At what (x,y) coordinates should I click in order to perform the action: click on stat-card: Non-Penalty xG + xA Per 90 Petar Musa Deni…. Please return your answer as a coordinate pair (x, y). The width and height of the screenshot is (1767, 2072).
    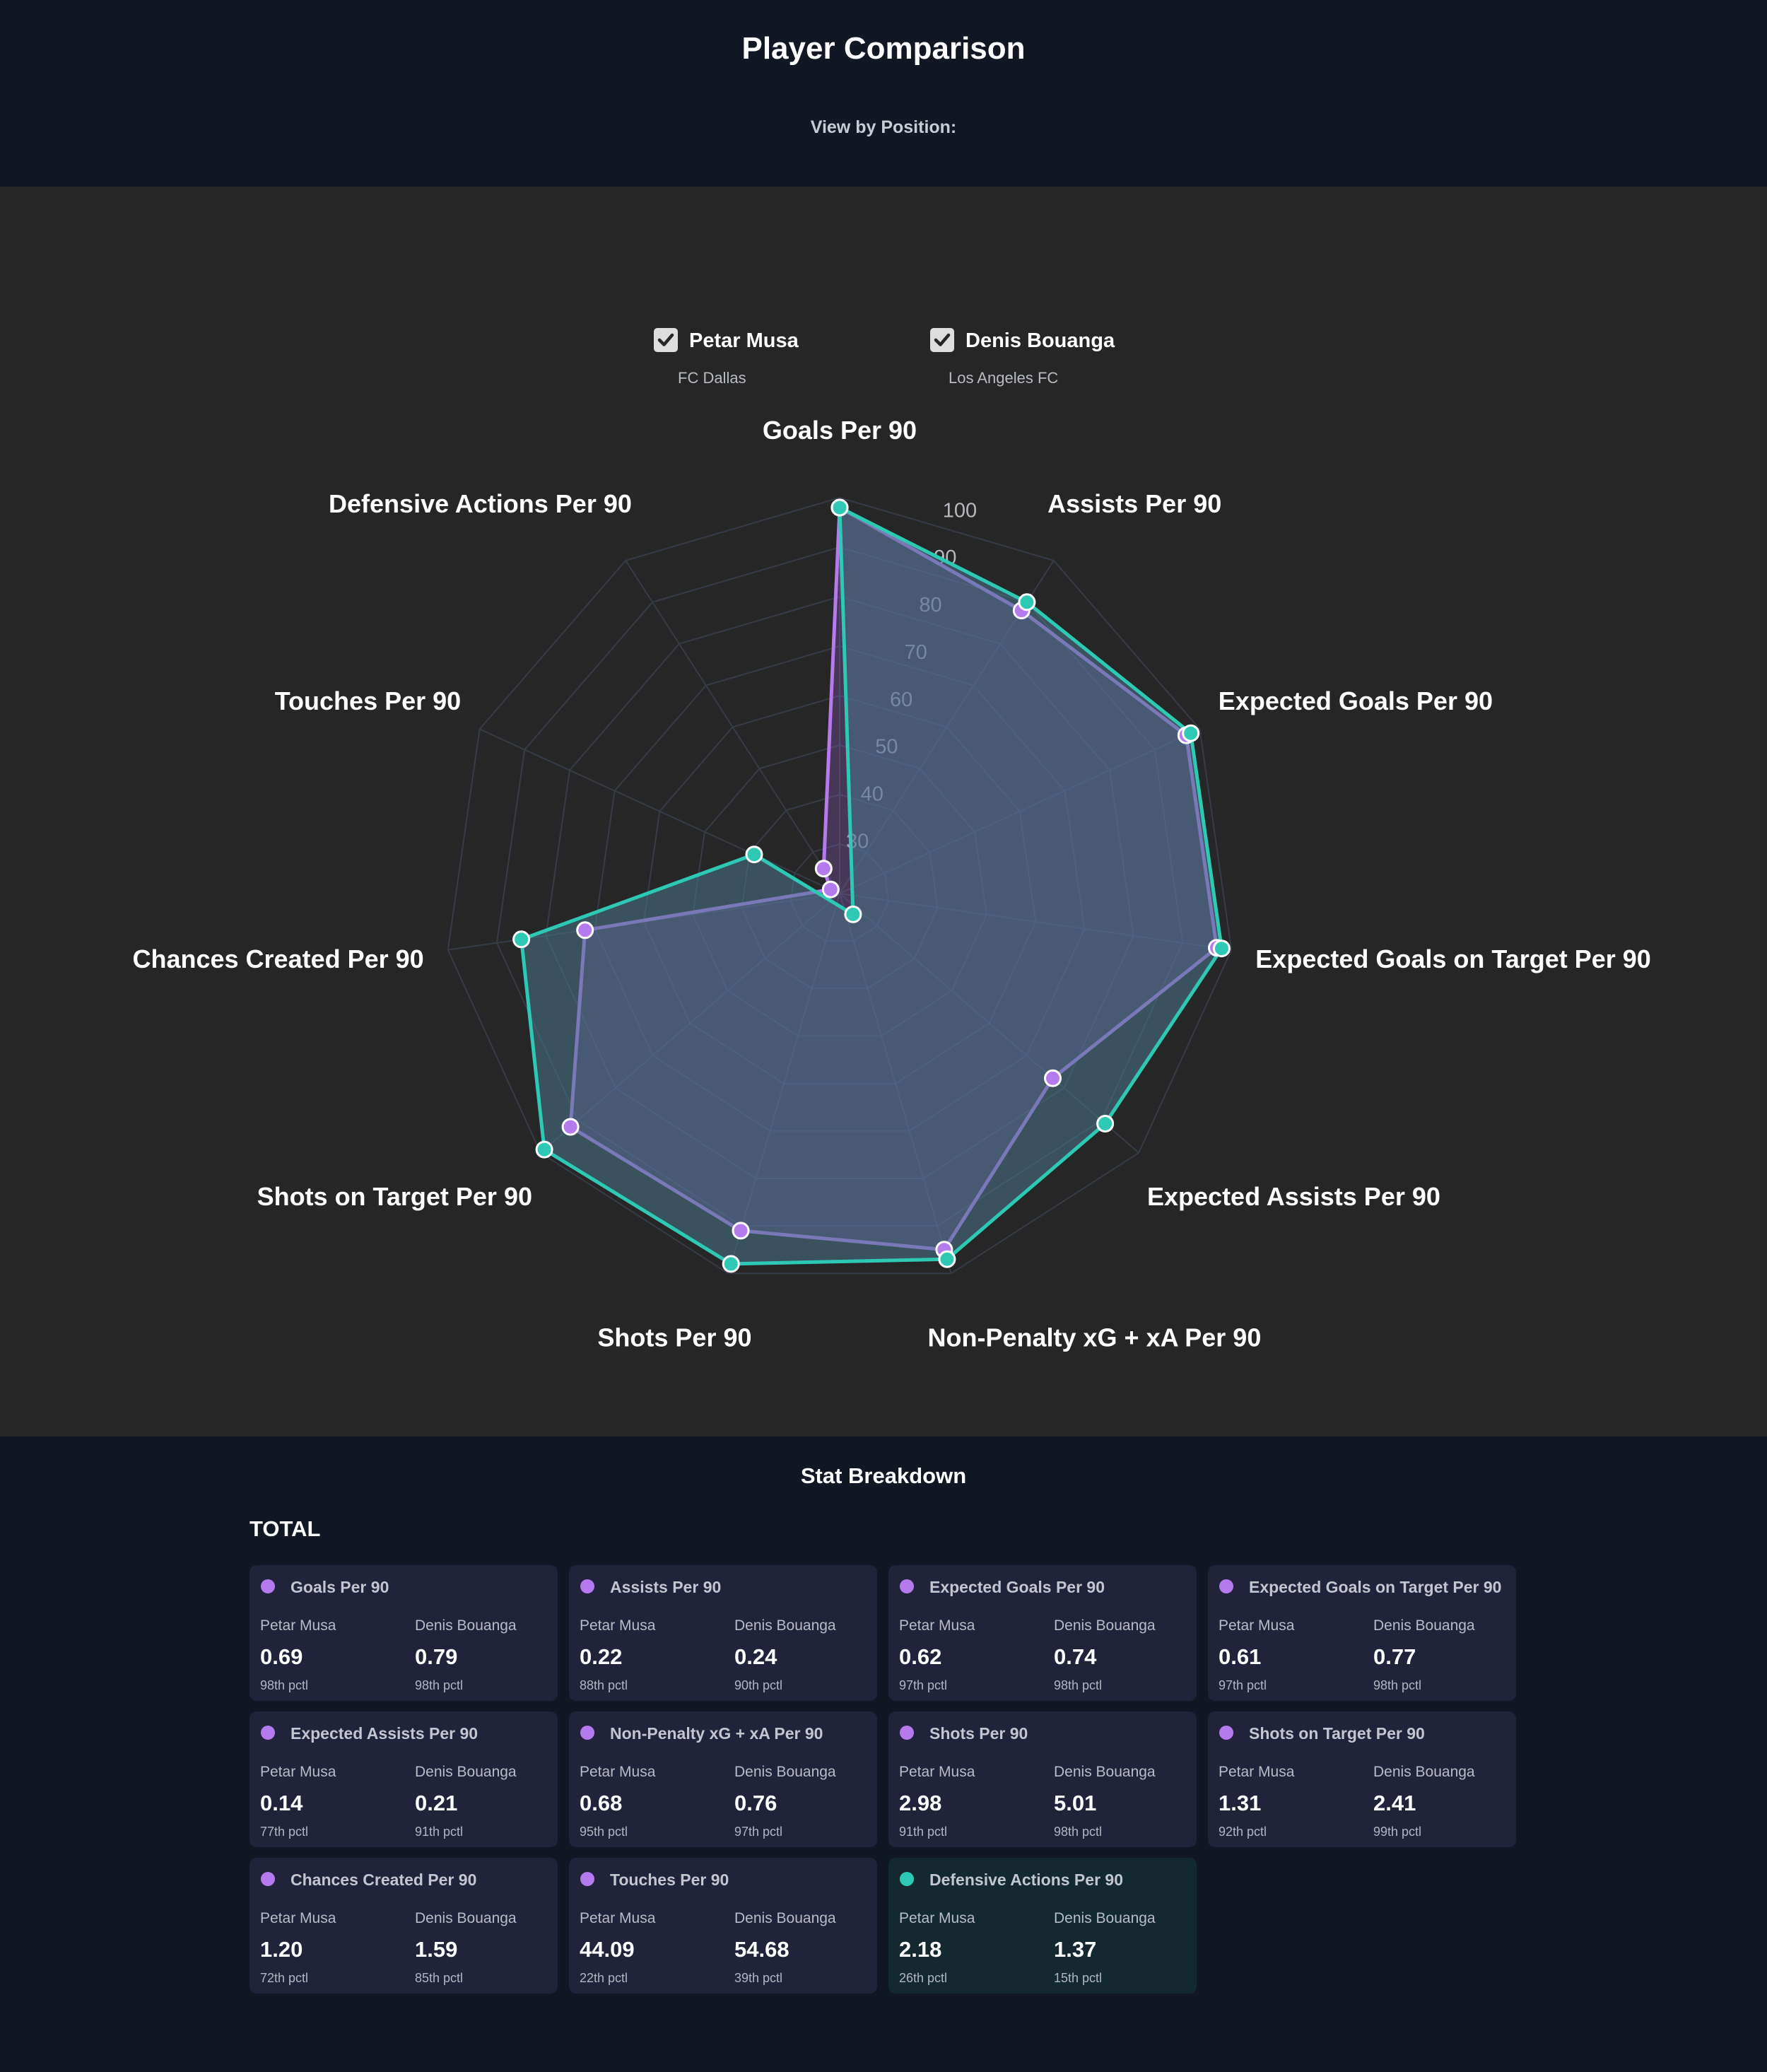
    Looking at the image, I should click on (723, 1779).